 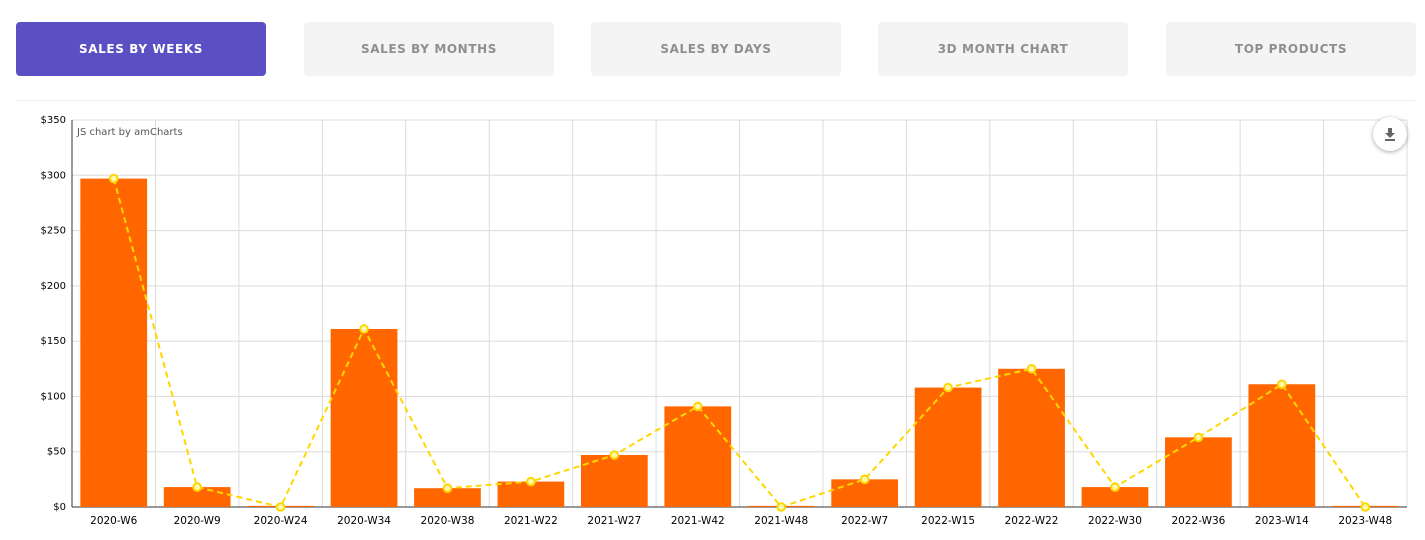 I want to click on y-tick-label: $200, so click(x=53, y=286).